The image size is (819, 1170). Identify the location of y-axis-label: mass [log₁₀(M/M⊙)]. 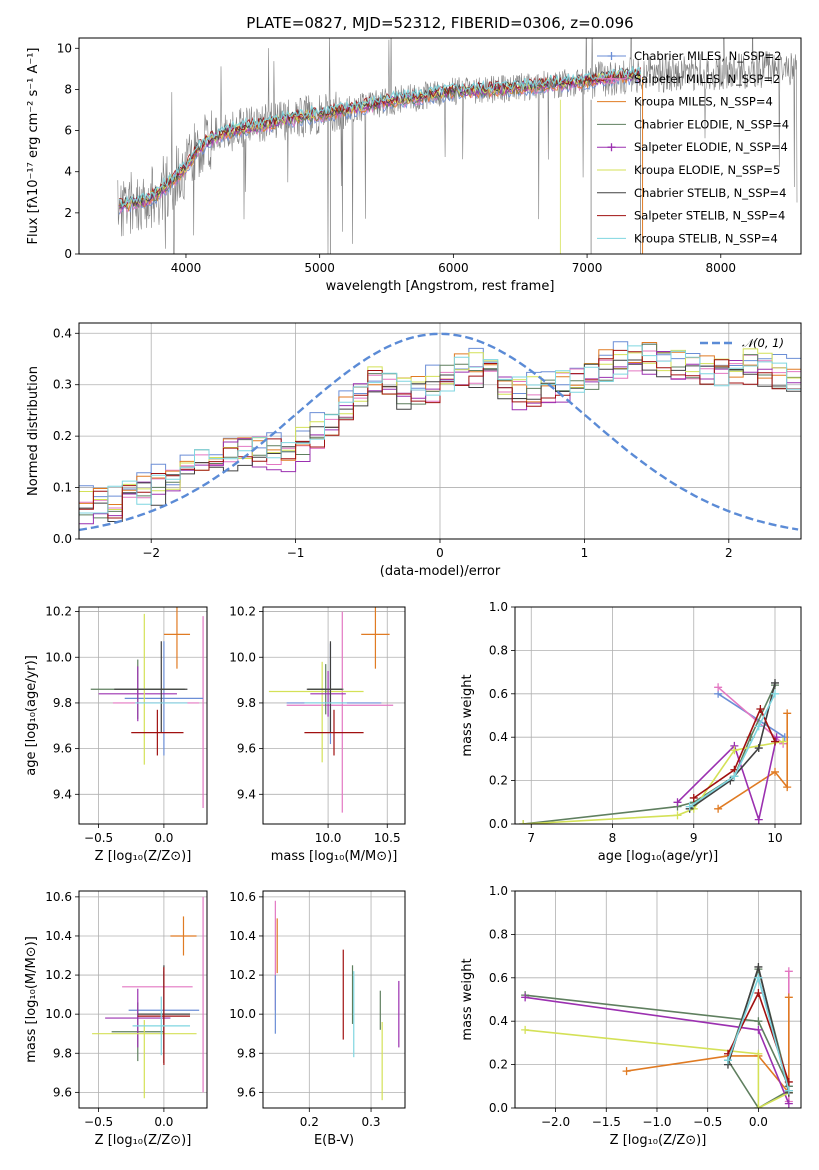
(31, 999).